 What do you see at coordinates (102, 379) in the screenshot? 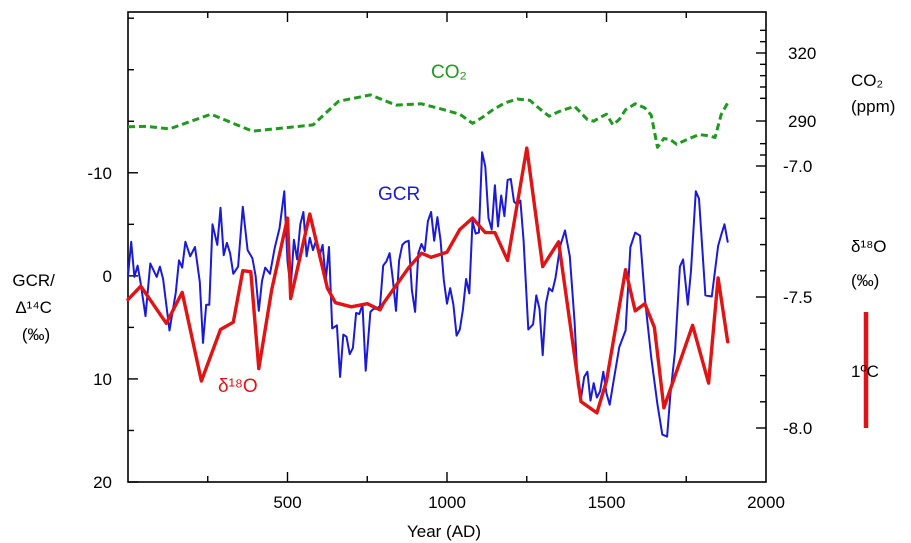
I see `left-axis-tick-label: 10` at bounding box center [102, 379].